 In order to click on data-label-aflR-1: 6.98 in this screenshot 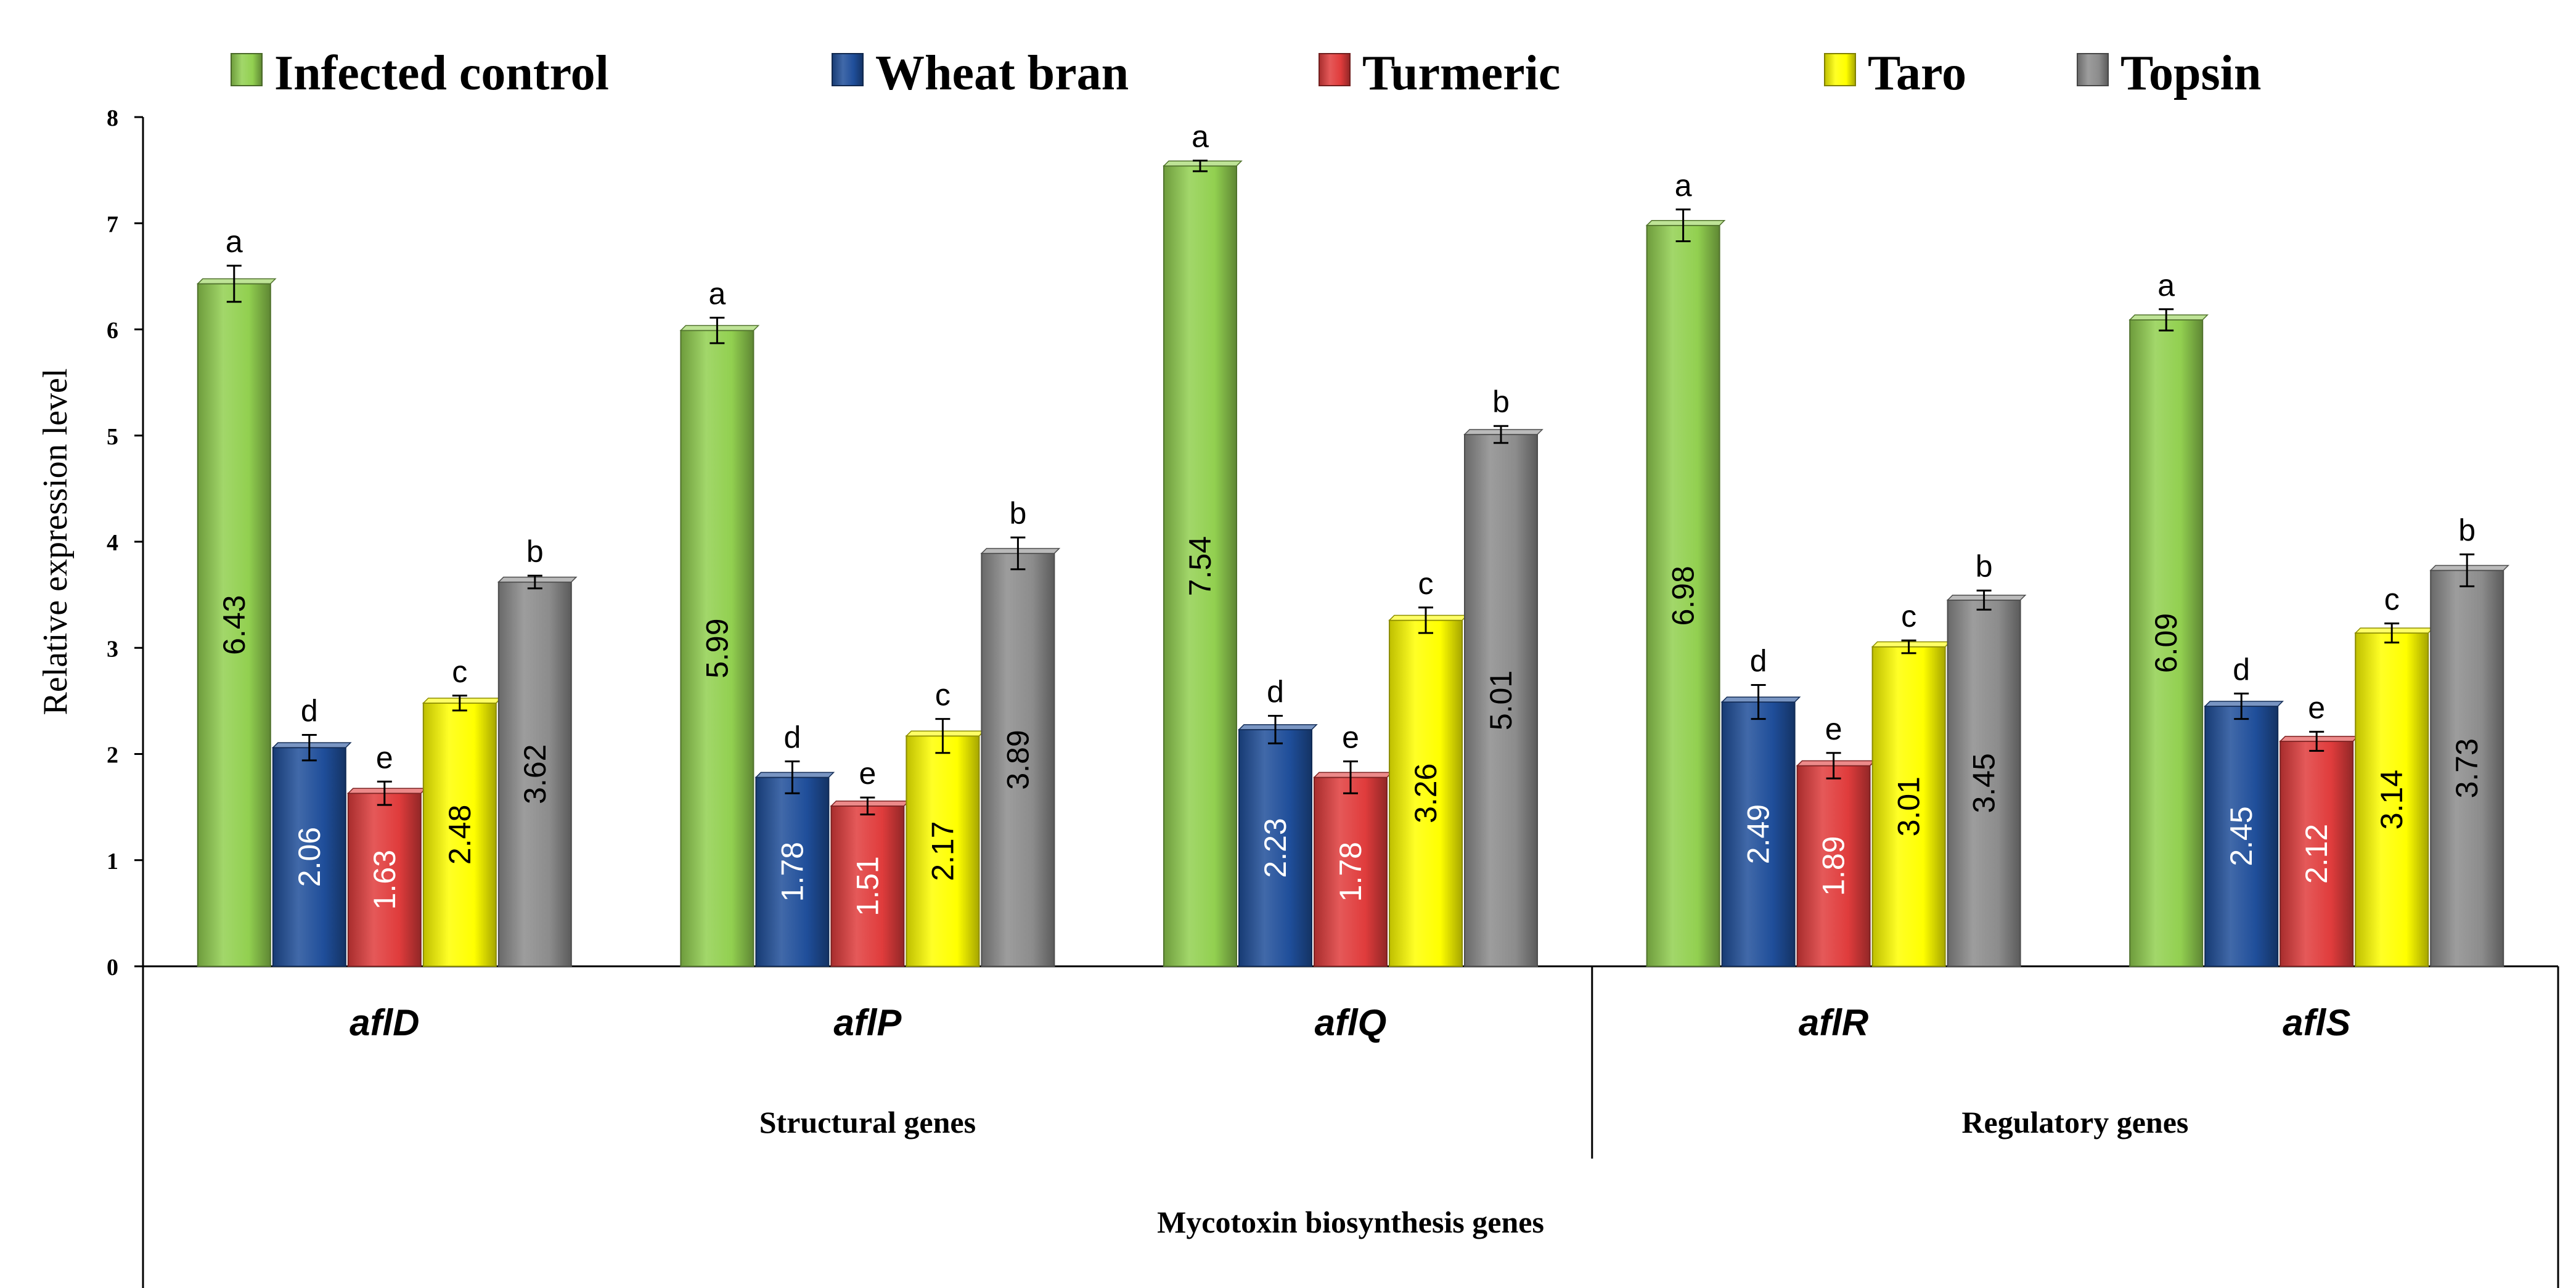, I will do `click(1683, 596)`.